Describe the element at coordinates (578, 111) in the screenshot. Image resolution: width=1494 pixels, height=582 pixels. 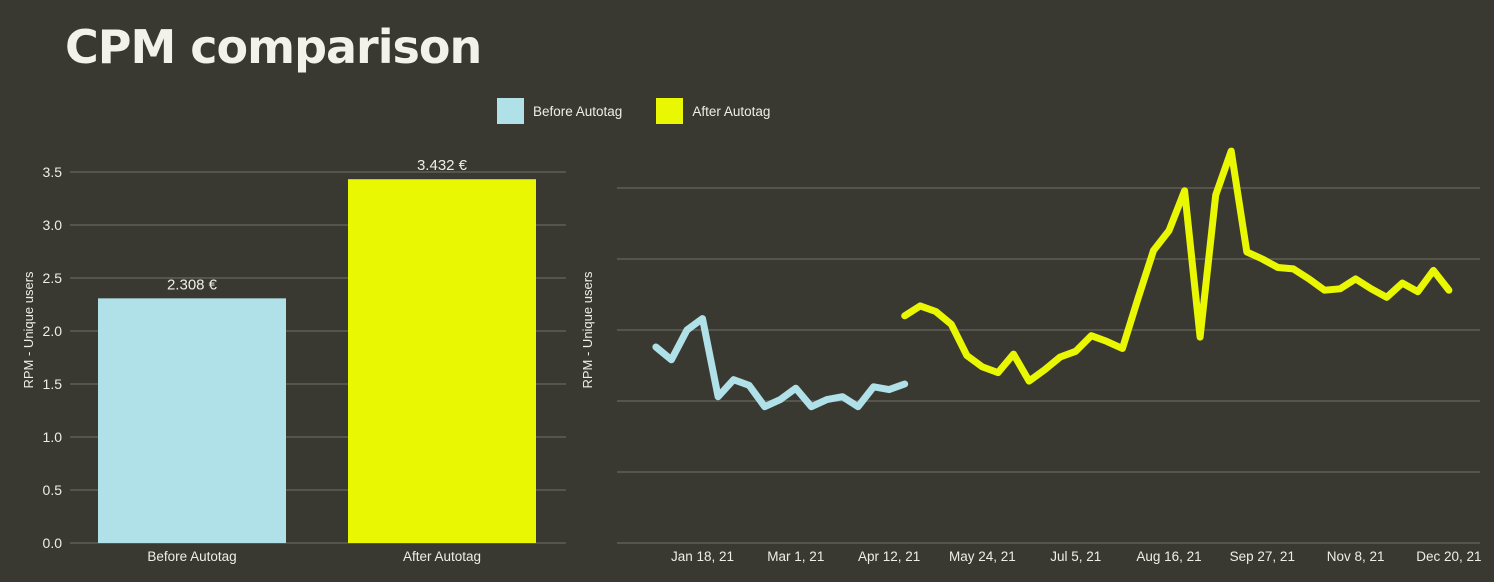
I see `legend-label-before-autotag: Before Autotag` at that location.